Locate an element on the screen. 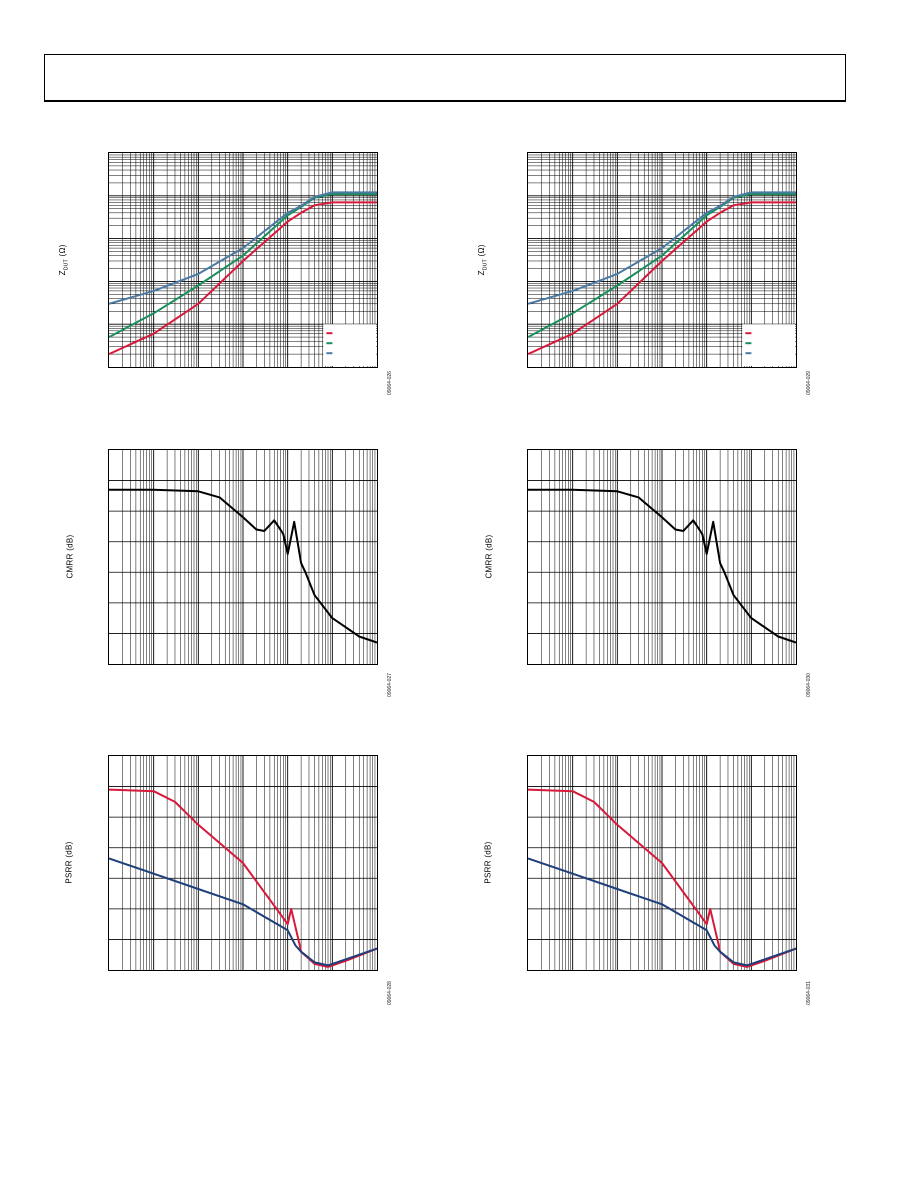 Image resolution: width=918 pixels, height=1188 pixels. zdut-chart-right is located at coordinates (662, 260).